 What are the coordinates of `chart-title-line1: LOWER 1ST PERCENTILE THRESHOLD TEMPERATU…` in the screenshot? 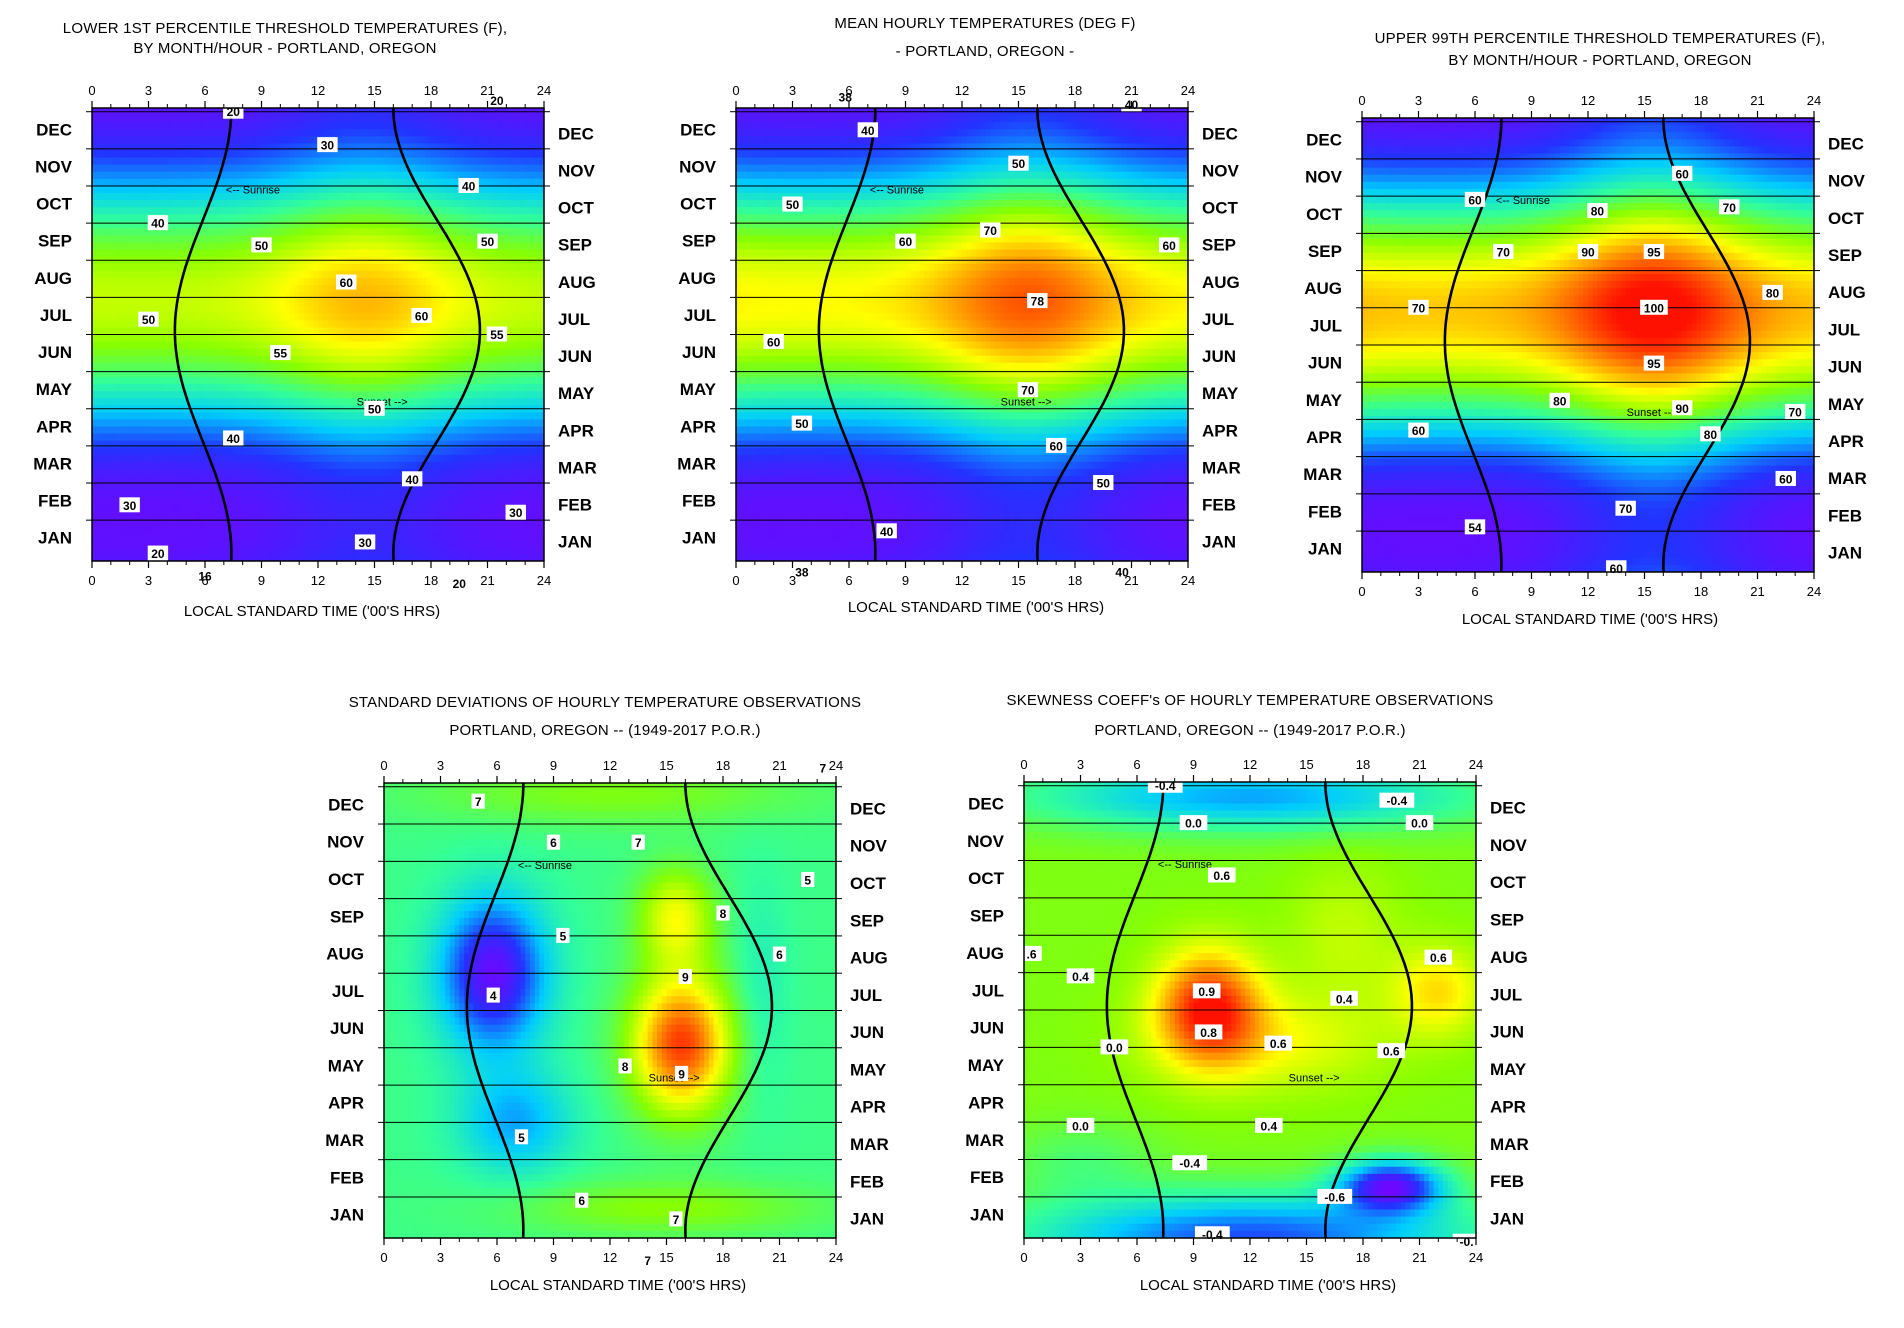 It's located at (285, 28).